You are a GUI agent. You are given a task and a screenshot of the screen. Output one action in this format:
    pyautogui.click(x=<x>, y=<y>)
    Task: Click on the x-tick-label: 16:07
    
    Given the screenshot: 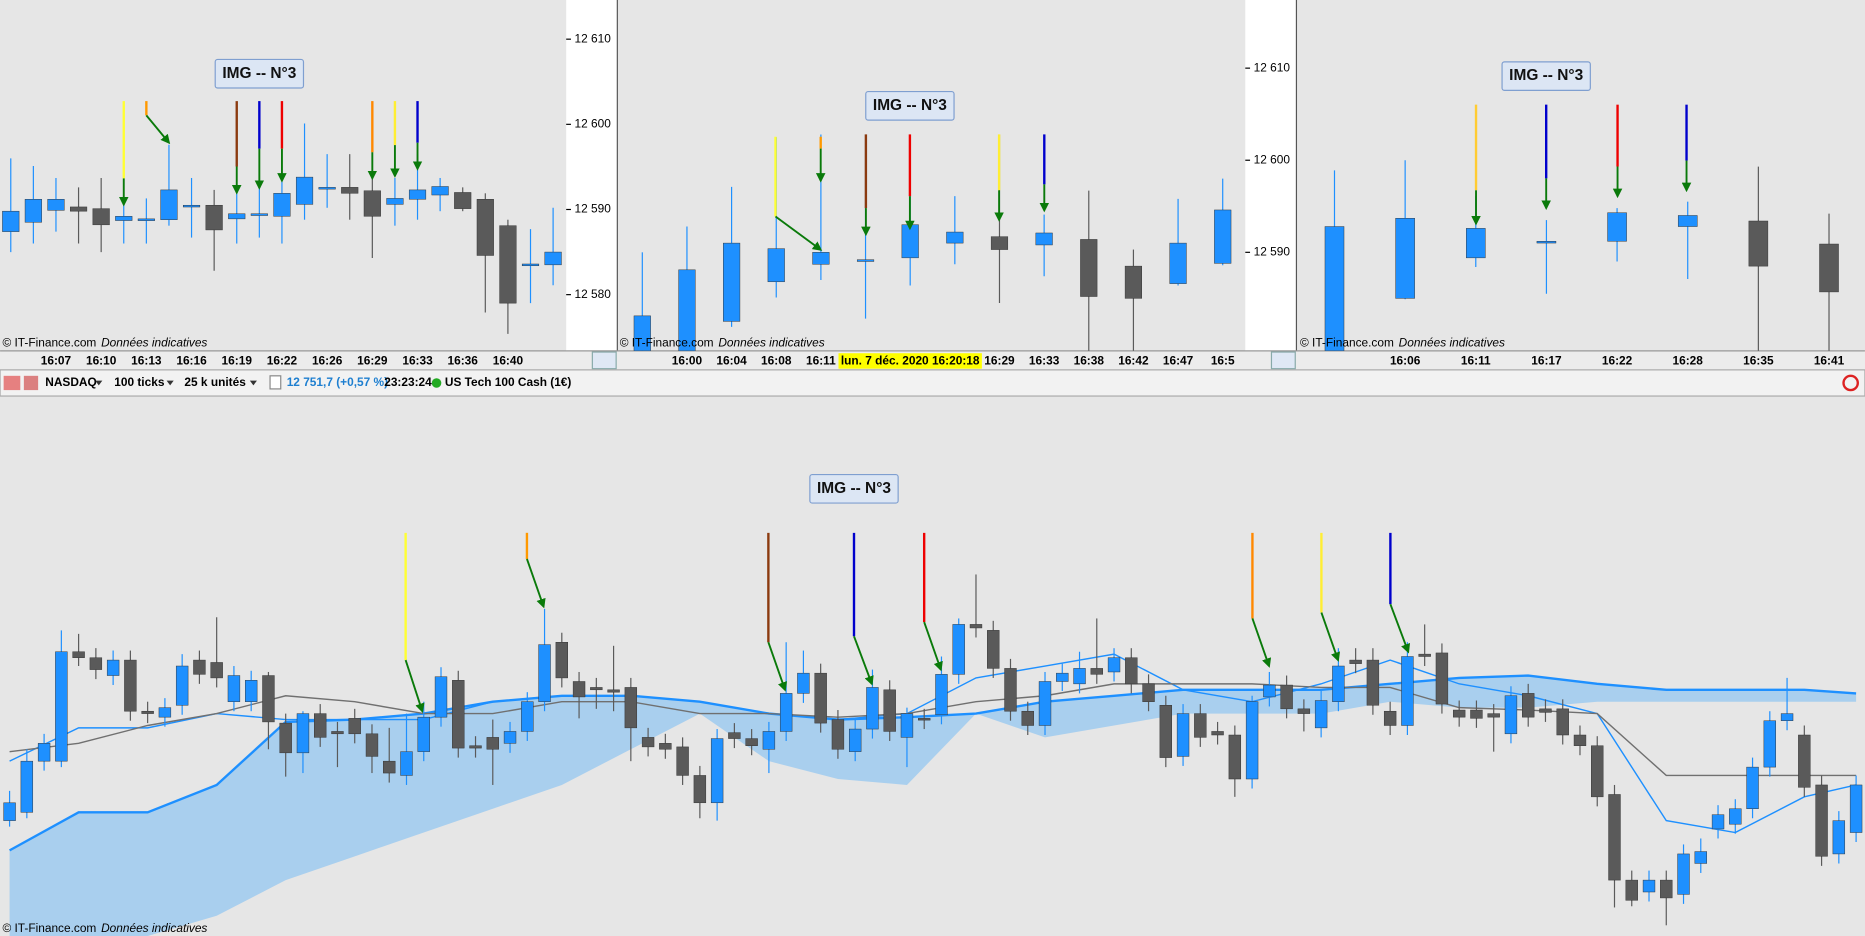 What is the action you would take?
    pyautogui.click(x=56, y=361)
    